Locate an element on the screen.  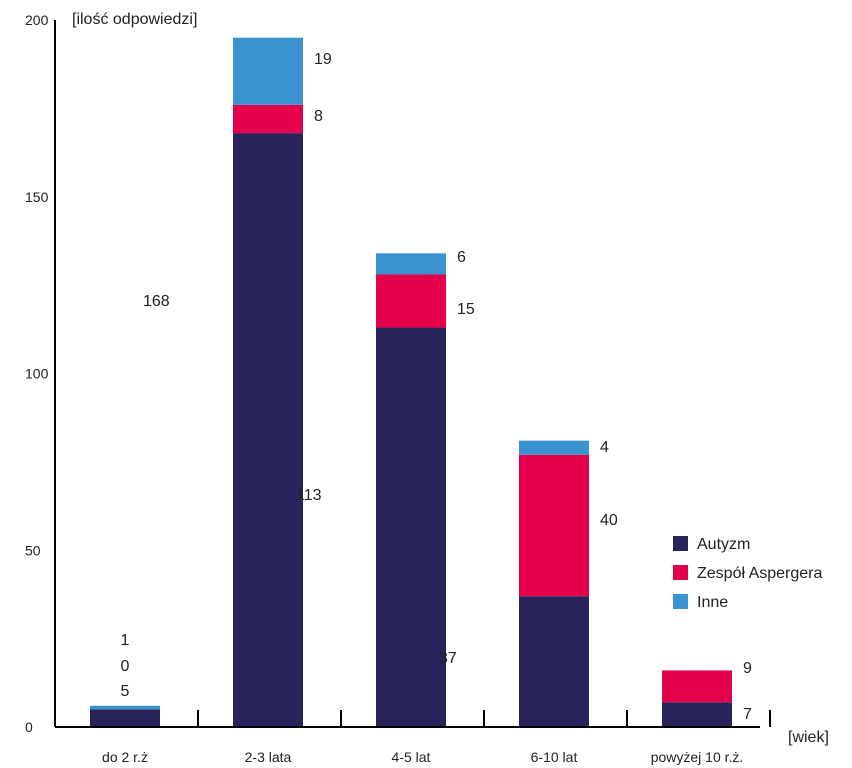
data-label: 113 is located at coordinates (309, 495).